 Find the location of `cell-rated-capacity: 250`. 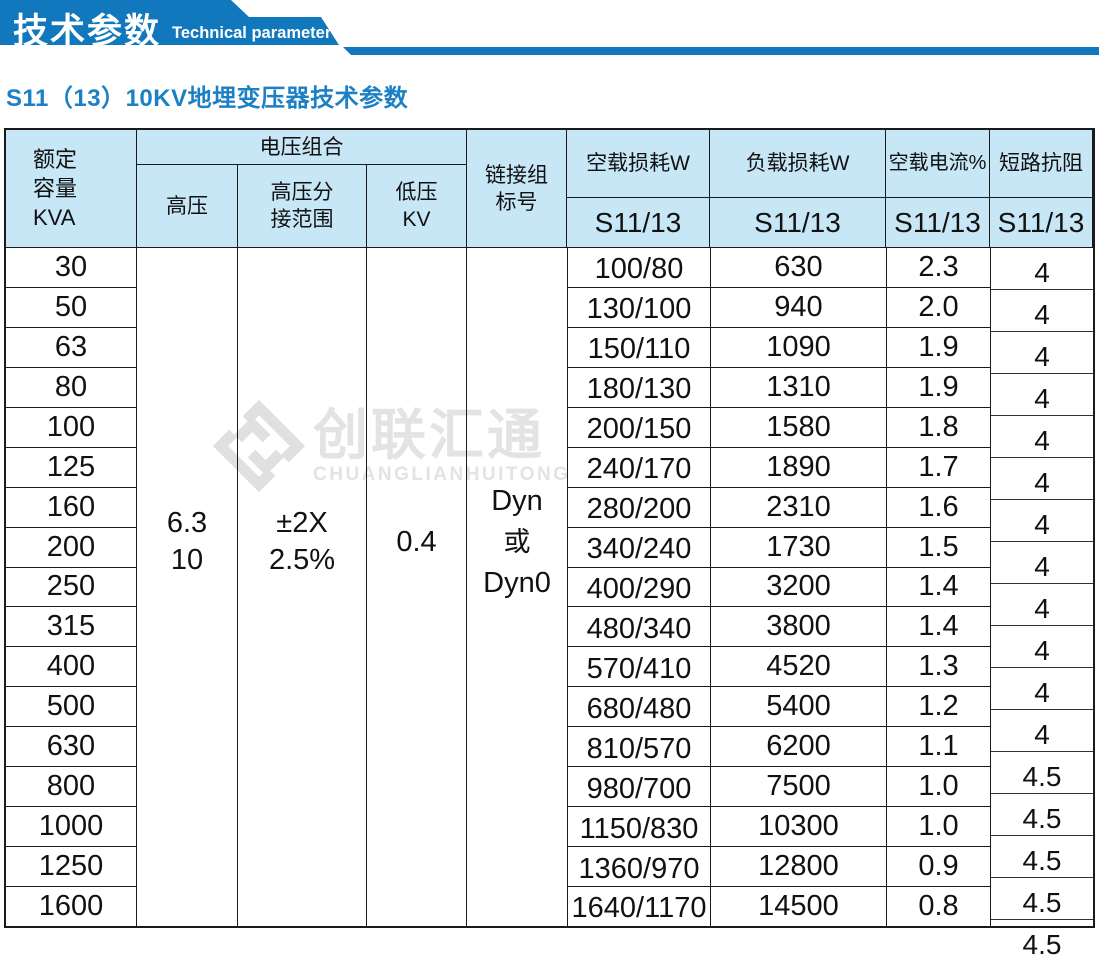

cell-rated-capacity: 250 is located at coordinates (71, 588).